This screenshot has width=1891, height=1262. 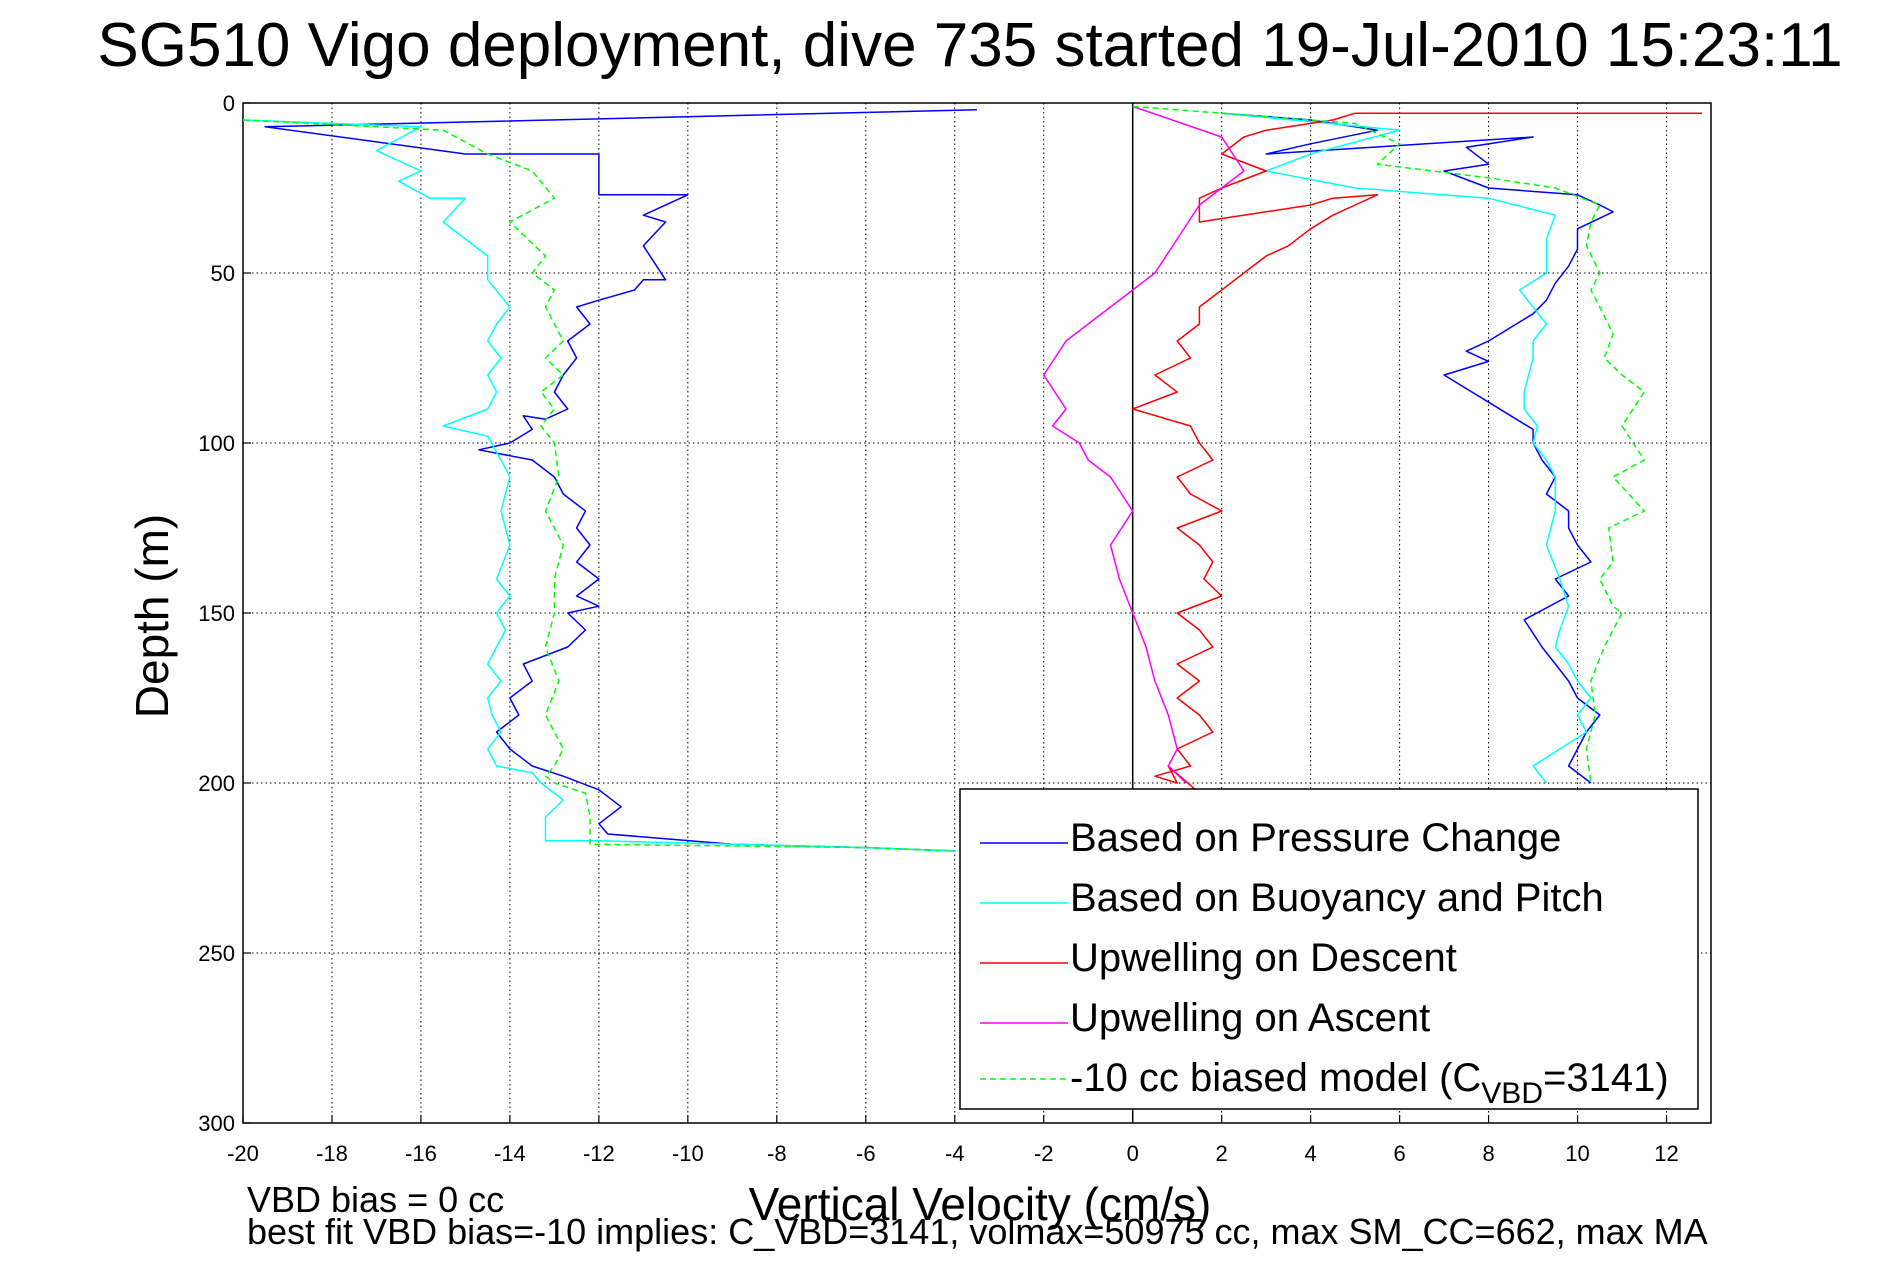 What do you see at coordinates (1315, 838) in the screenshot?
I see `legend-label: Based on Pressure Change` at bounding box center [1315, 838].